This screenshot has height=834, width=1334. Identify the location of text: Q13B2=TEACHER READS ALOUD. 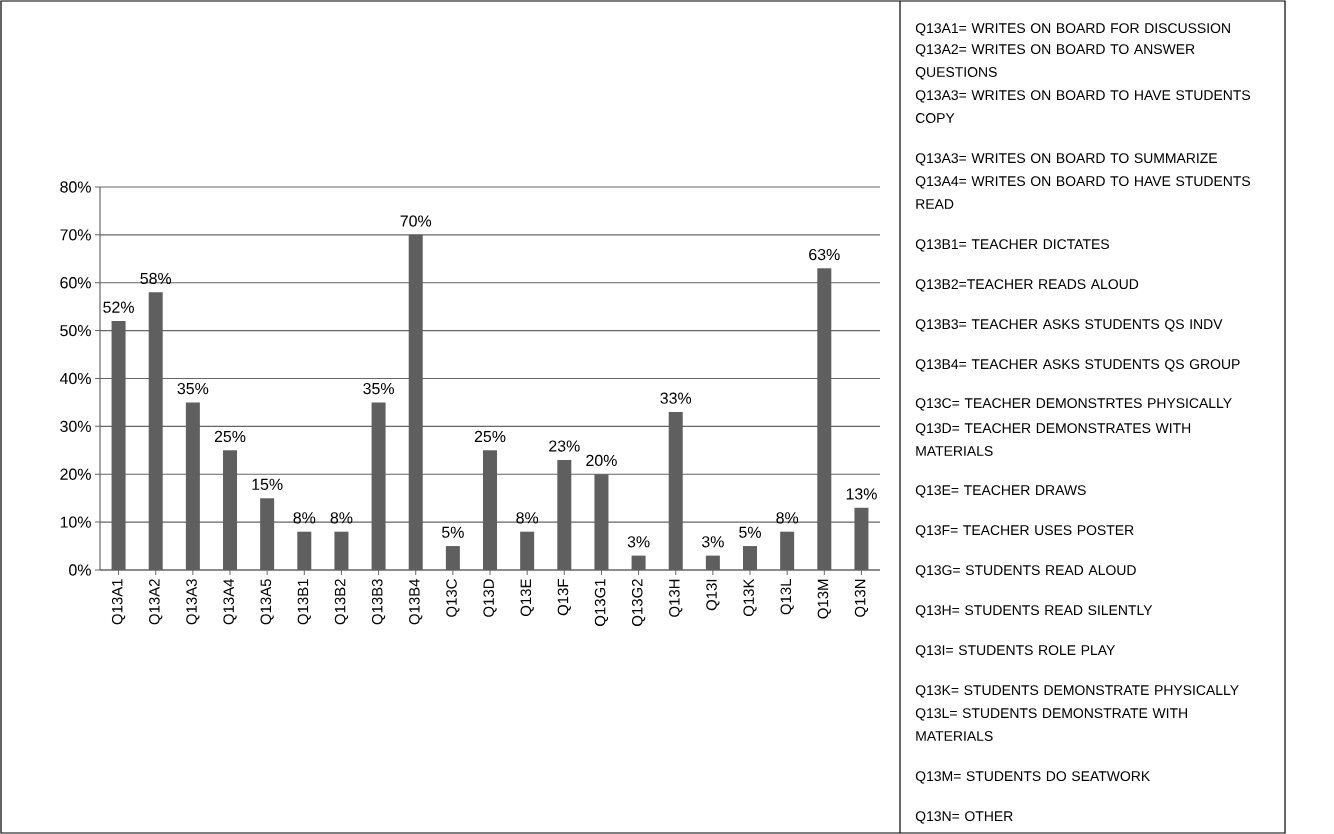
(1027, 285).